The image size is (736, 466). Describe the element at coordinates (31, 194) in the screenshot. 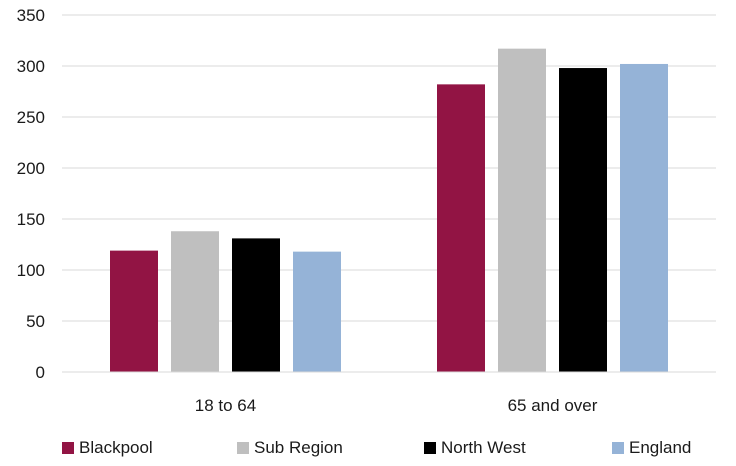

I see `y-axis-tick-labels: 0 50 100 150 200 250 300 350` at that location.